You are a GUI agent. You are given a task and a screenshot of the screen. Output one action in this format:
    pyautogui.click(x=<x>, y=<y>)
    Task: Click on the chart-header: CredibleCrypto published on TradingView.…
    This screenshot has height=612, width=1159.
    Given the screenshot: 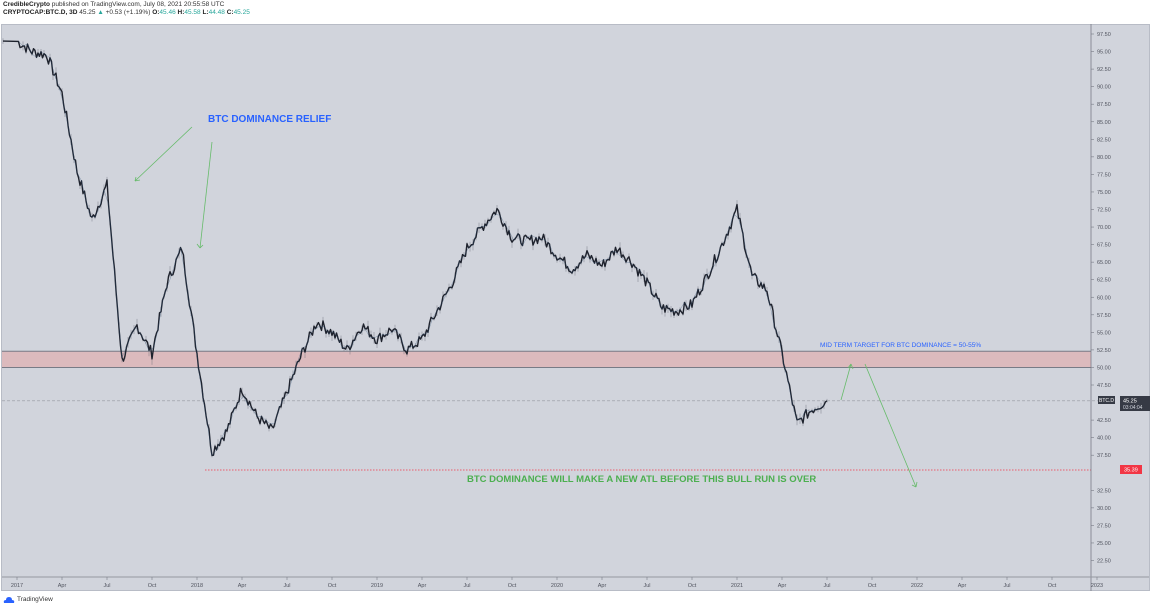 What is the action you would take?
    pyautogui.click(x=126, y=9)
    